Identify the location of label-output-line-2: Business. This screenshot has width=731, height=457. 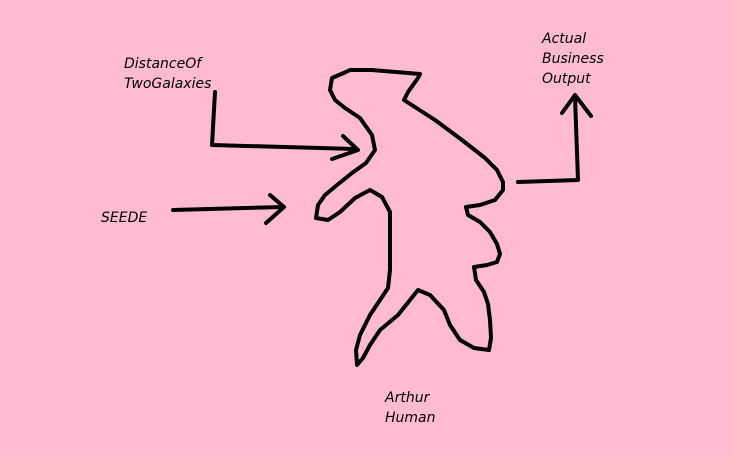
(573, 59).